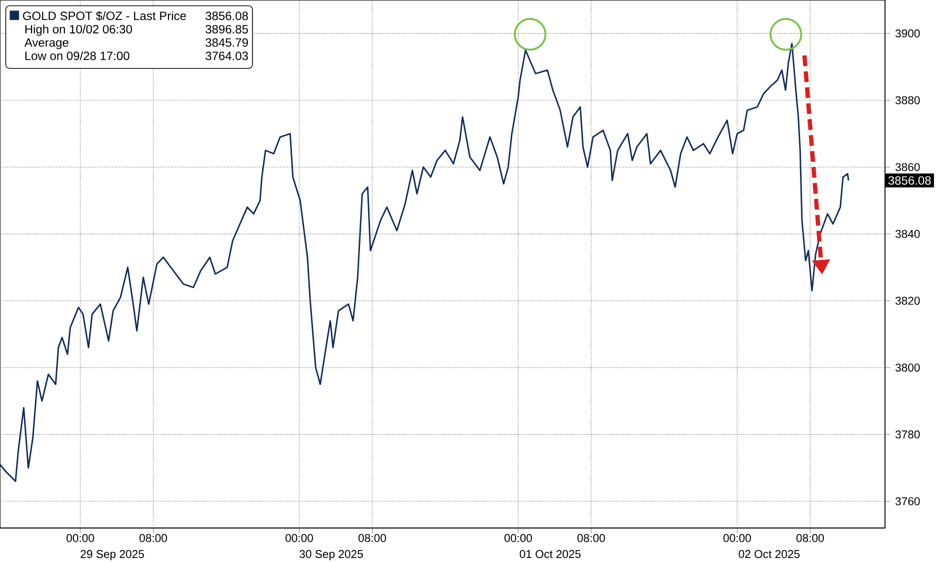 This screenshot has height=562, width=942. I want to click on annotation: High on 10/02 06:30, so click(78, 30).